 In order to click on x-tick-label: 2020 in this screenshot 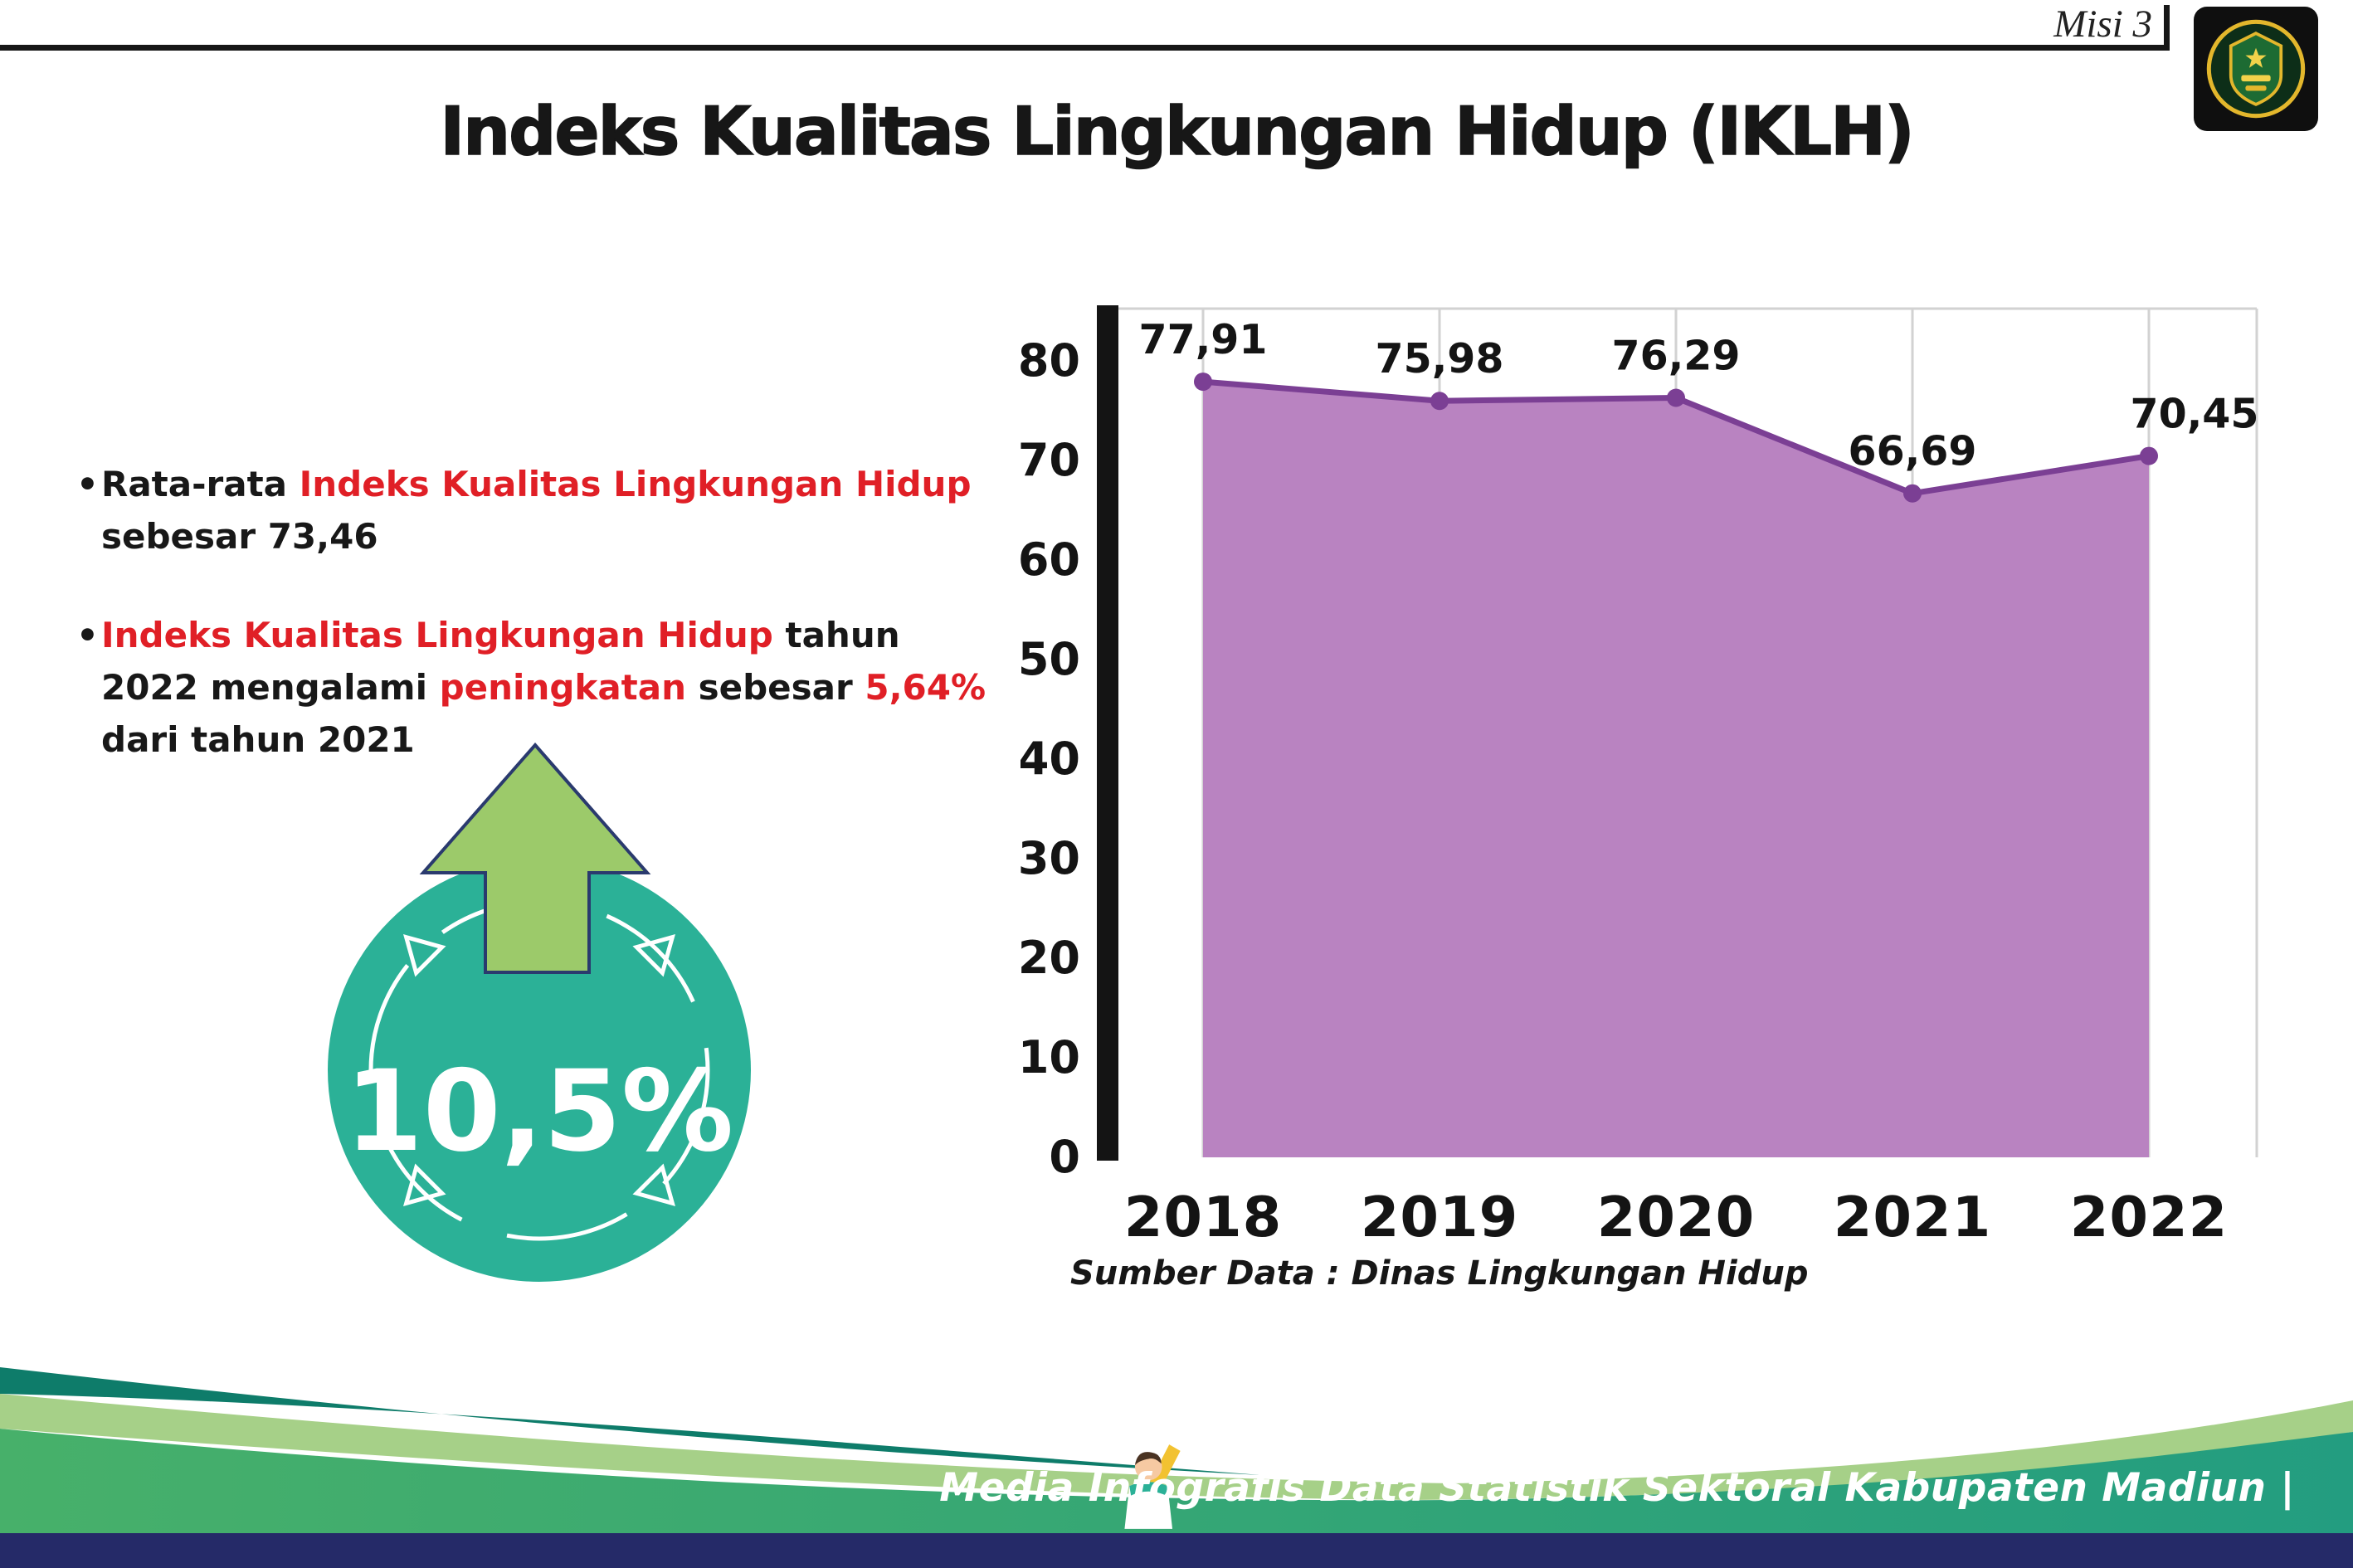, I will do `click(1676, 1217)`.